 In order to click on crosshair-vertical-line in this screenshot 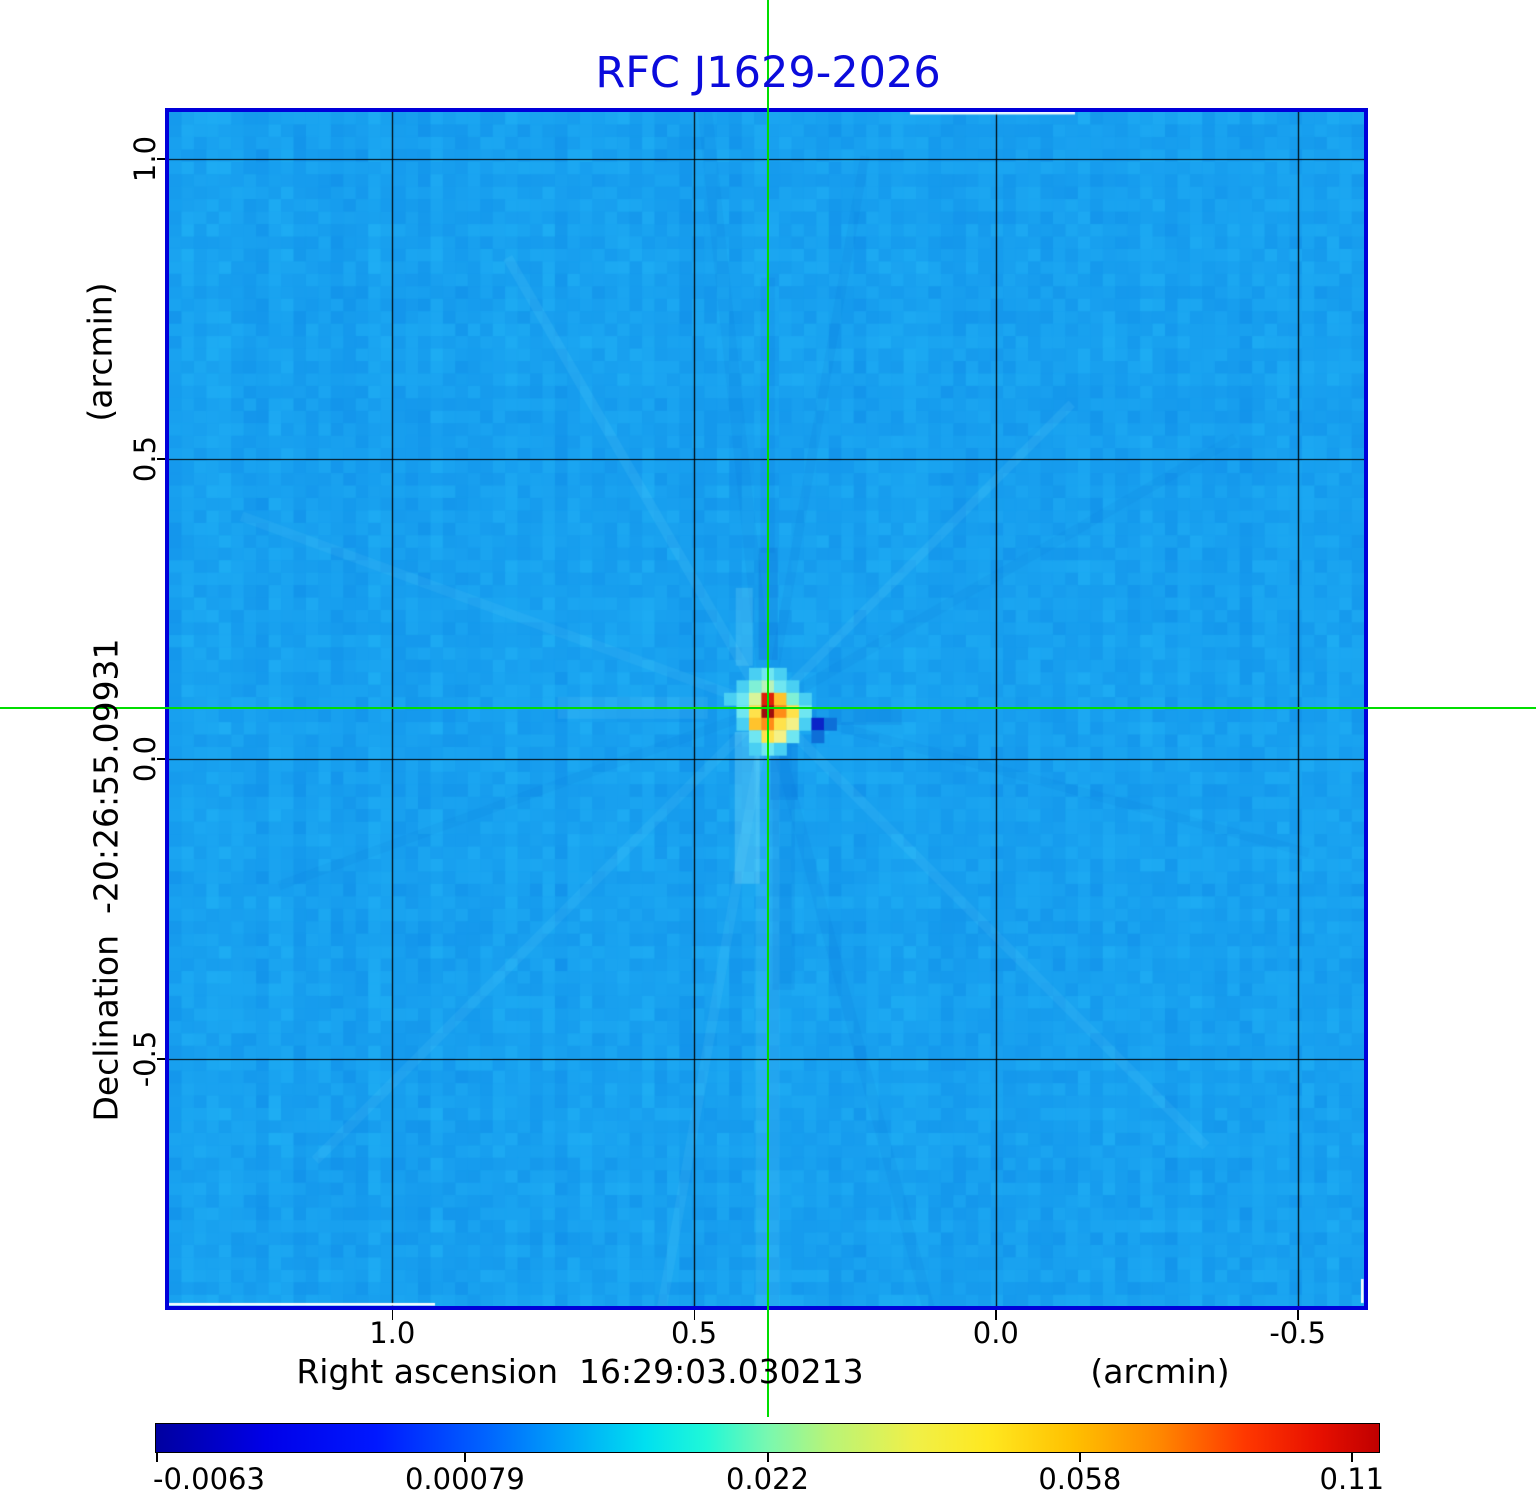, I will do `click(767, 708)`.